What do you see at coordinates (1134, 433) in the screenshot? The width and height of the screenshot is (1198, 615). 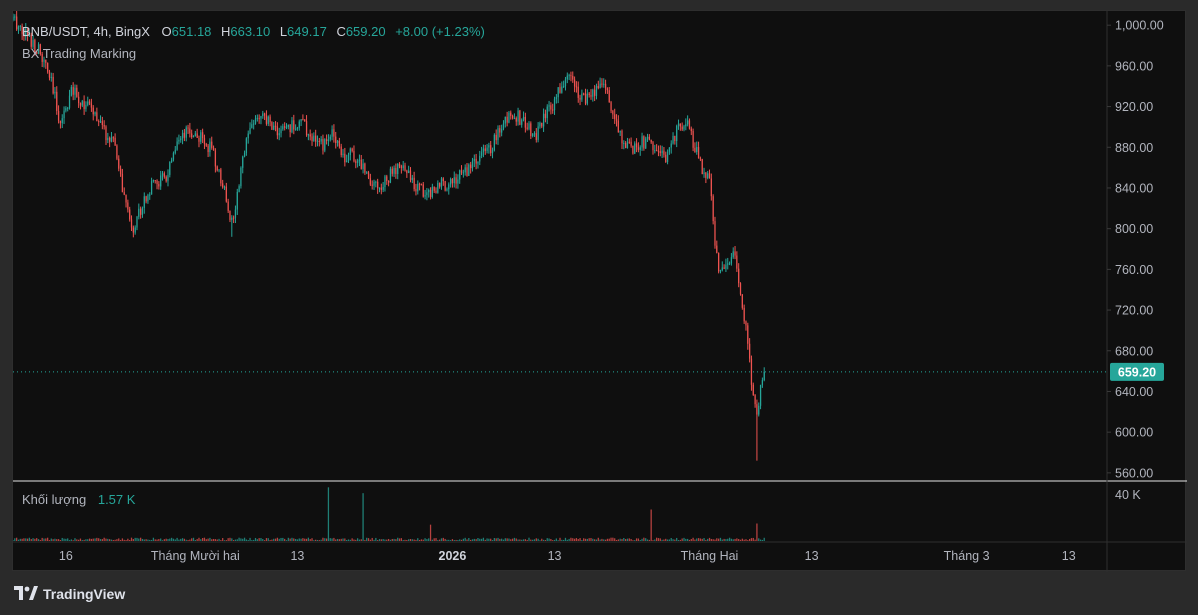 I see `price-tick-label: 600.00` at bounding box center [1134, 433].